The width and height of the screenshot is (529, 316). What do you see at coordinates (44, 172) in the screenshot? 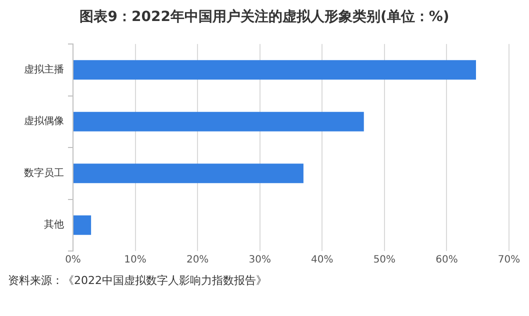
I see `y-tick-label: 数字员工` at bounding box center [44, 172].